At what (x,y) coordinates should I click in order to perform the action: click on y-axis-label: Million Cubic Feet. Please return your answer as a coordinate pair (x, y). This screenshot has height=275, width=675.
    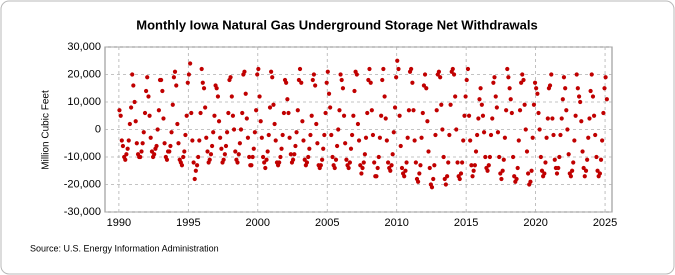
    Looking at the image, I should click on (46, 130).